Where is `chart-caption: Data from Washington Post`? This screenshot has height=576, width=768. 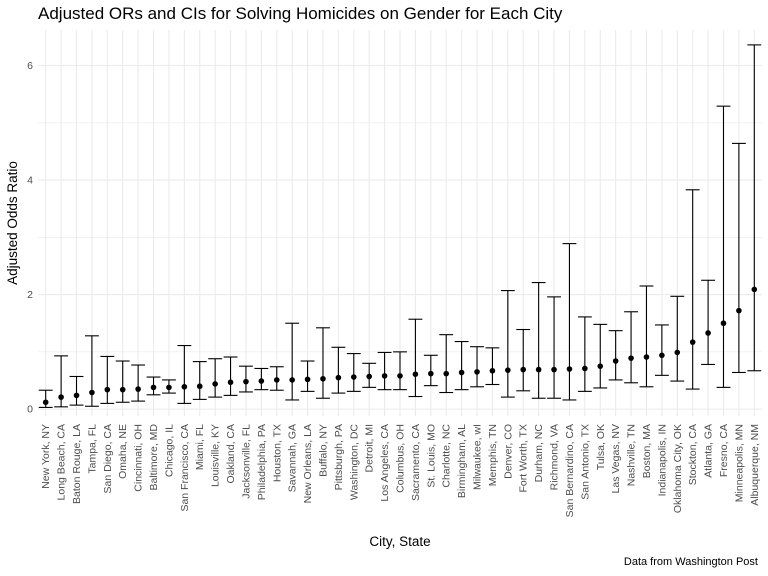
chart-caption: Data from Washington Post is located at coordinates (690, 562).